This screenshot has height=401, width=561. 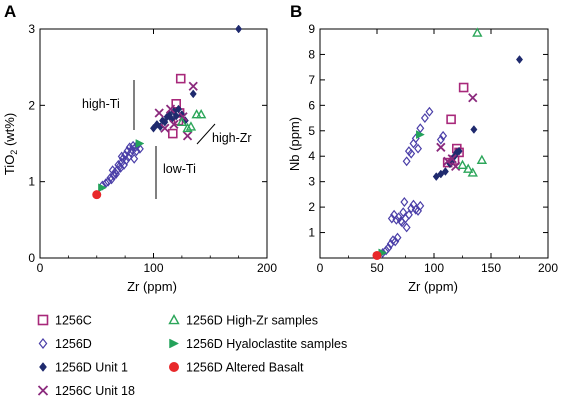 I want to click on legend-item: 1256C, so click(x=64, y=321).